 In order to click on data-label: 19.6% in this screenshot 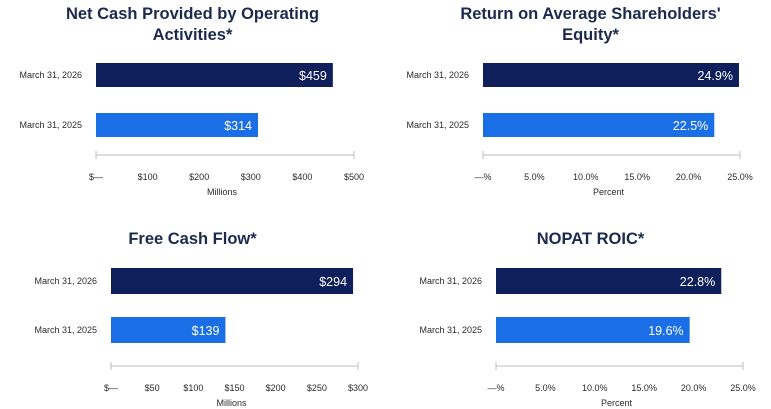, I will do `click(665, 331)`.